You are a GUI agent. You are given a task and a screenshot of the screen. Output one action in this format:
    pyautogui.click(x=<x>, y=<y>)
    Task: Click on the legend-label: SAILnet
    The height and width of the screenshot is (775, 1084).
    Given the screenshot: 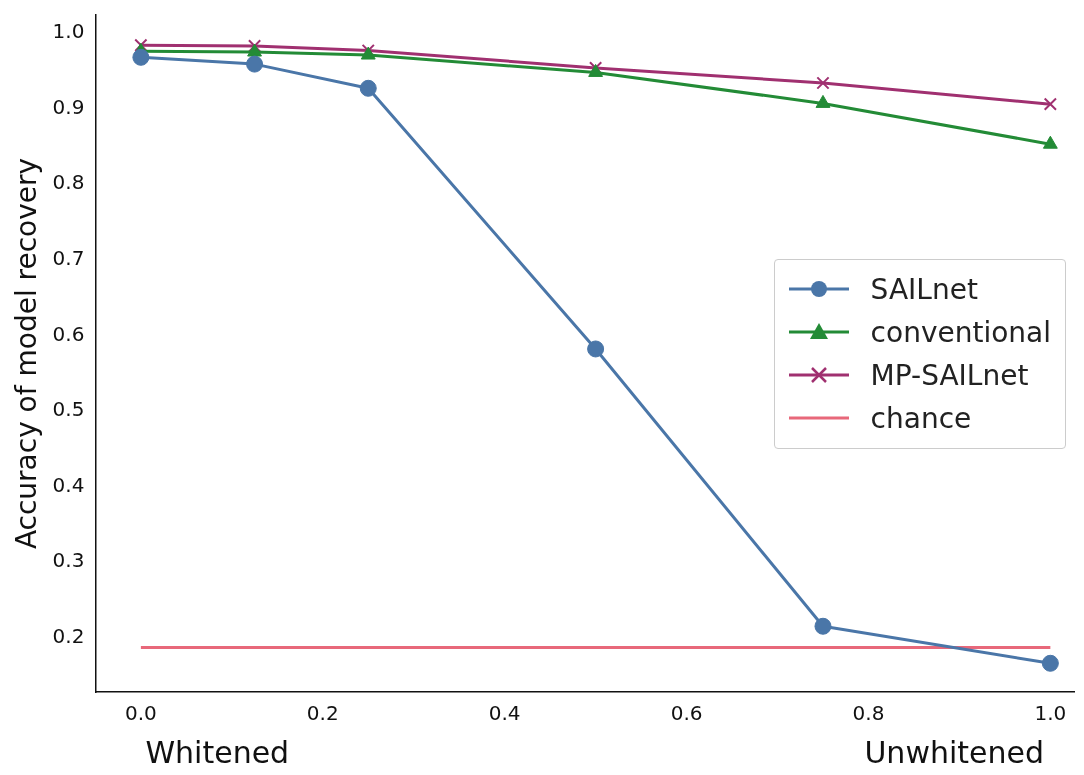 What is the action you would take?
    pyautogui.click(x=924, y=289)
    